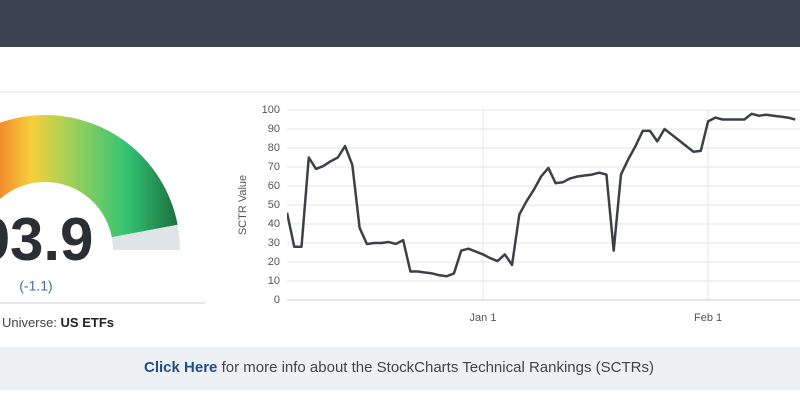 Image resolution: width=800 pixels, height=400 pixels. Describe the element at coordinates (400, 23) in the screenshot. I see `top-bar` at that location.